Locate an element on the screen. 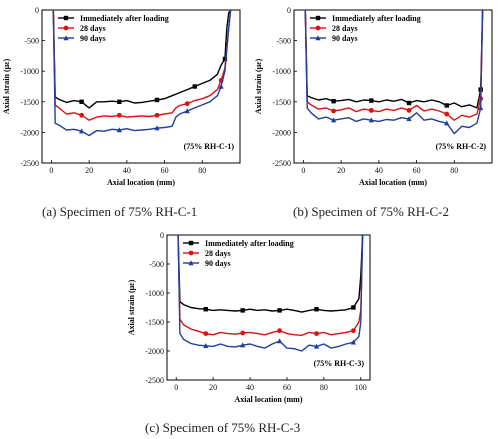  x-tick-label: 100 is located at coordinates (361, 387).